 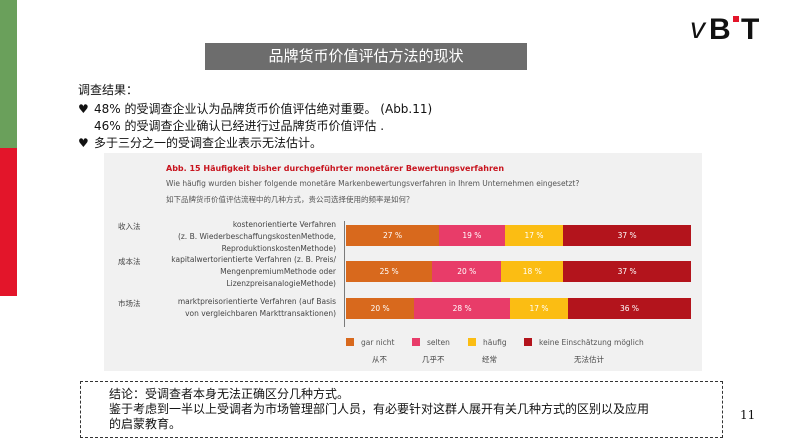 What do you see at coordinates (393, 235) in the screenshot?
I see `bar-segment: 27 %` at bounding box center [393, 235].